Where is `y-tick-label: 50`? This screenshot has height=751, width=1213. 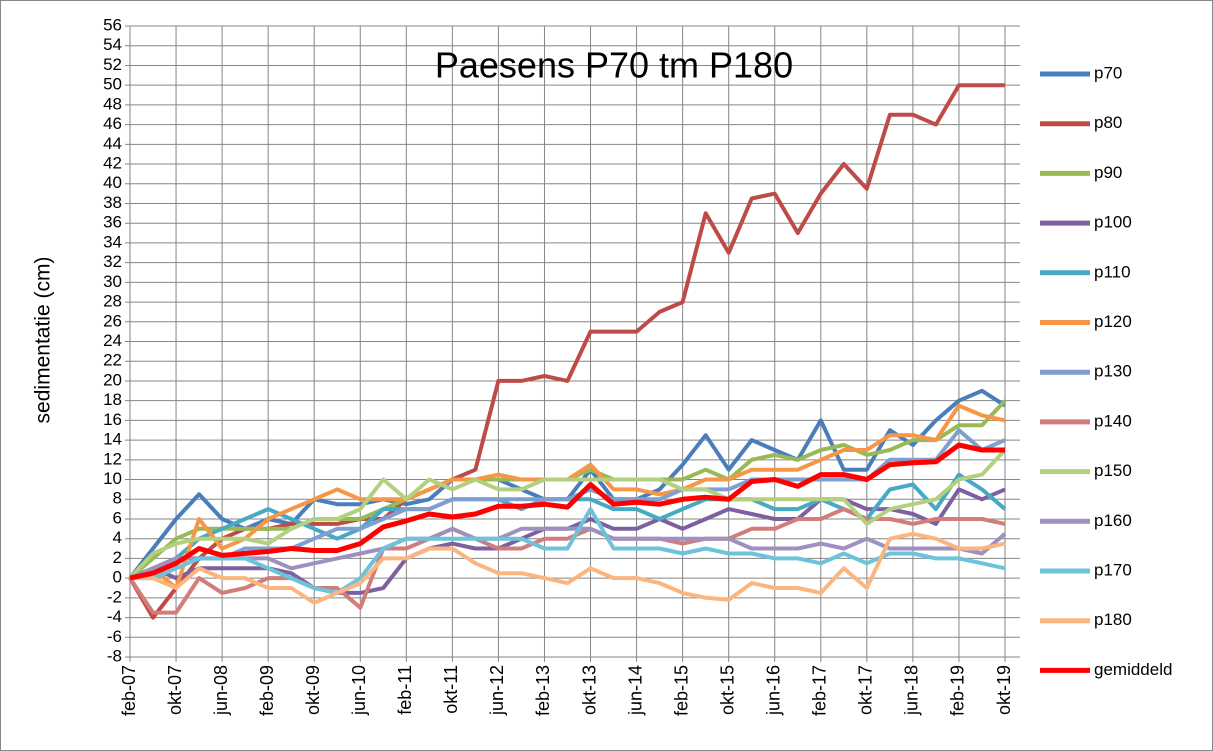 y-tick-label: 50 is located at coordinates (112, 84).